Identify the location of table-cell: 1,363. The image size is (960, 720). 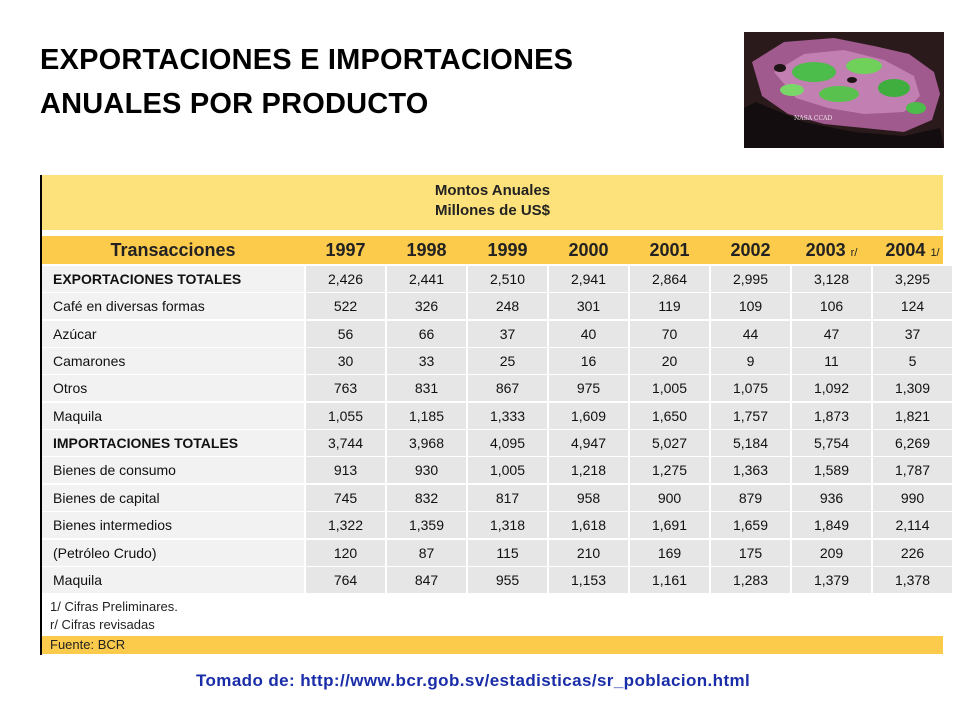
(750, 470).